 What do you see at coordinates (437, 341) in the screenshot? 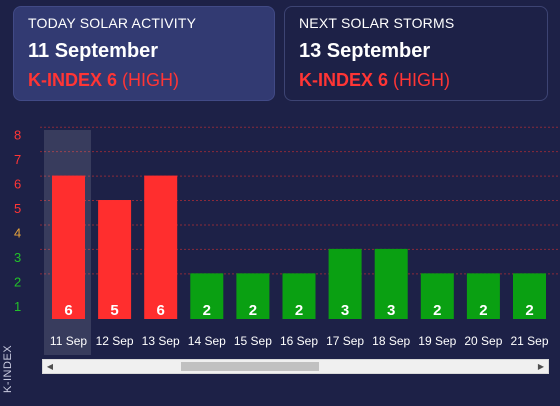
I see `x-tick-label: 19 Sep` at bounding box center [437, 341].